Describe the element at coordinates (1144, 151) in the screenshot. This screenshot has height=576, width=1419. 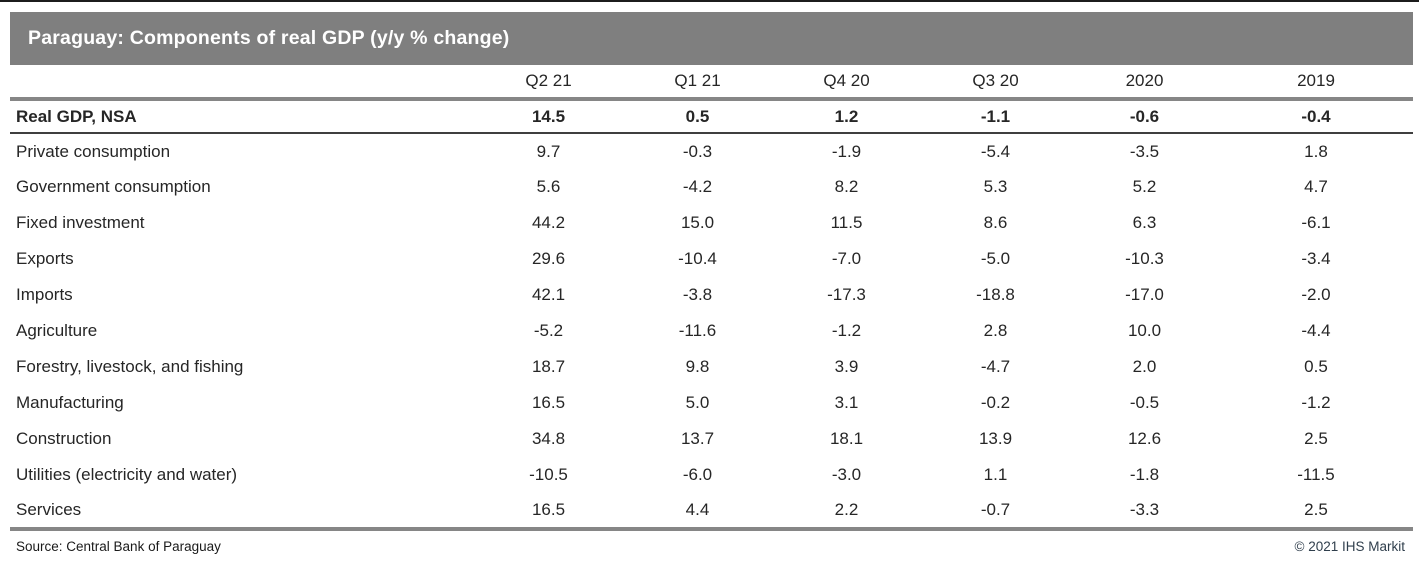
I see `value-cell: -3.5` at that location.